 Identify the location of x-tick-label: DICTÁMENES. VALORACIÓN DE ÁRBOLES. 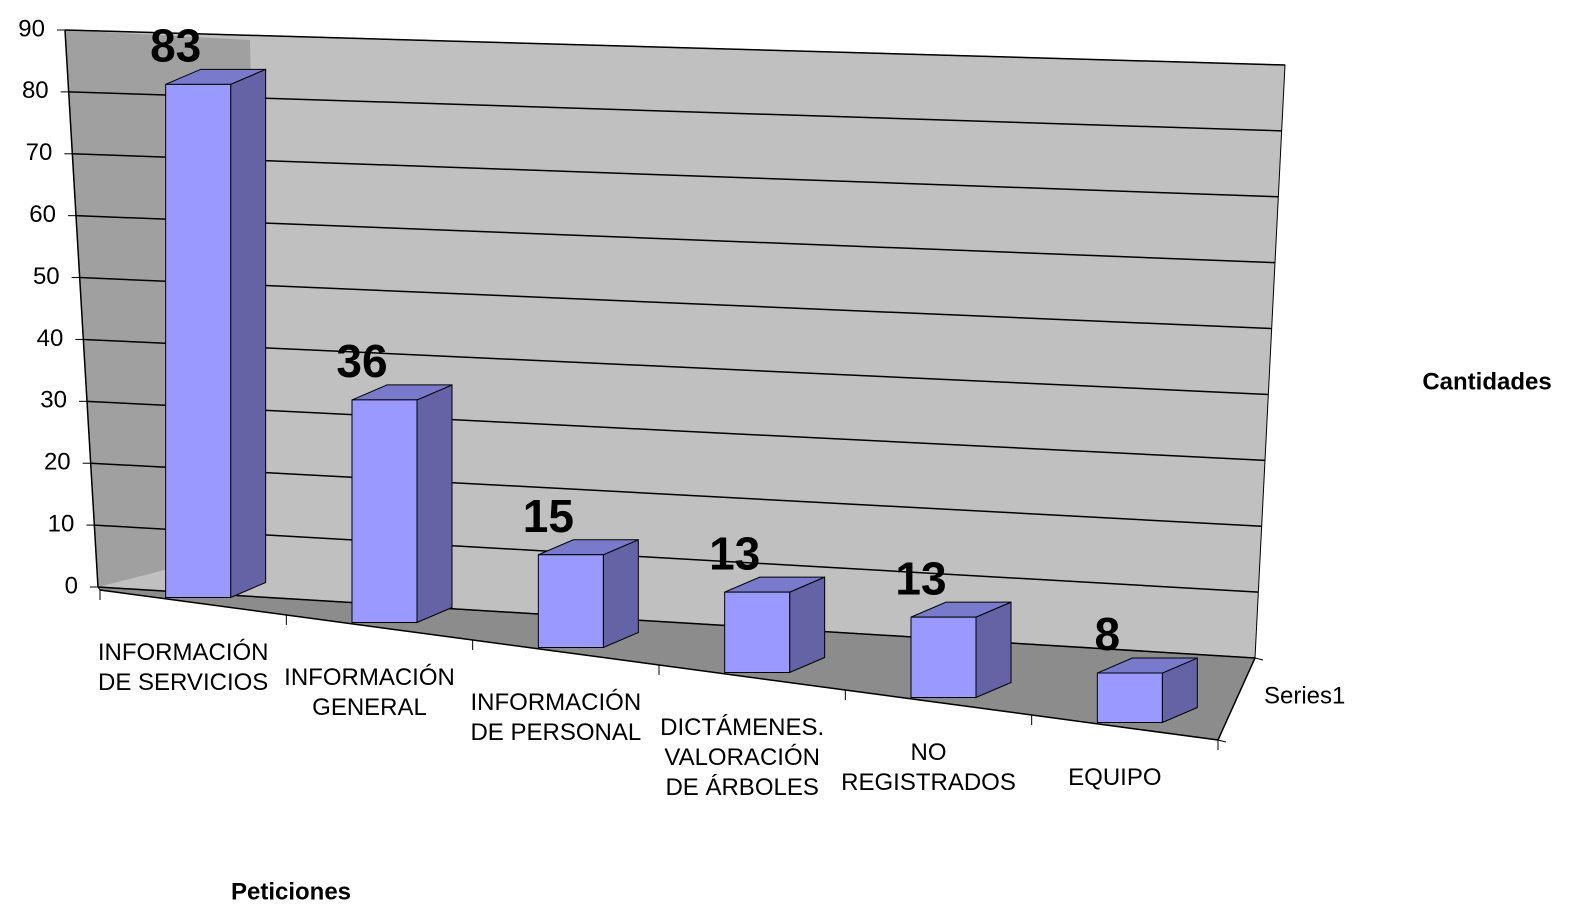
(742, 757).